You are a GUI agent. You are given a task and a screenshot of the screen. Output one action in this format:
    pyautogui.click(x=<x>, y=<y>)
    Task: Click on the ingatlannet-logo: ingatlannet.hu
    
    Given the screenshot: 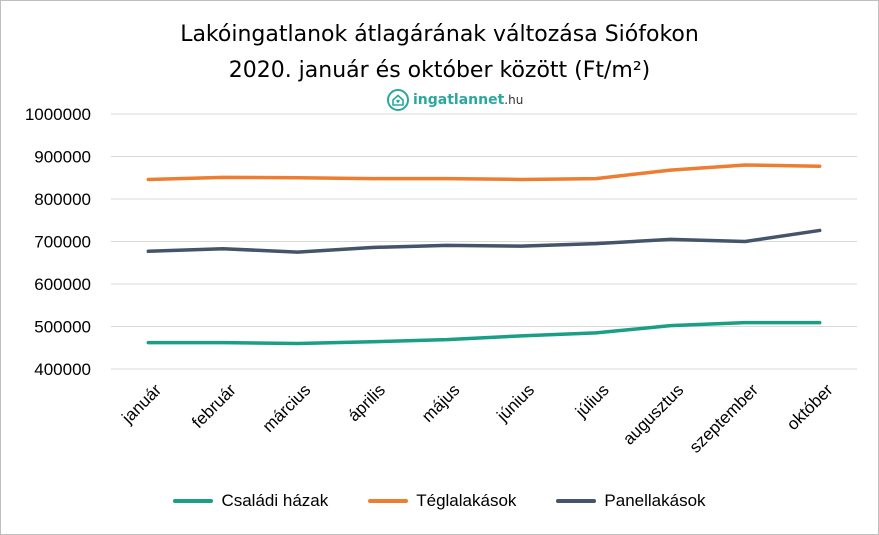 What is the action you would take?
    pyautogui.click(x=455, y=100)
    